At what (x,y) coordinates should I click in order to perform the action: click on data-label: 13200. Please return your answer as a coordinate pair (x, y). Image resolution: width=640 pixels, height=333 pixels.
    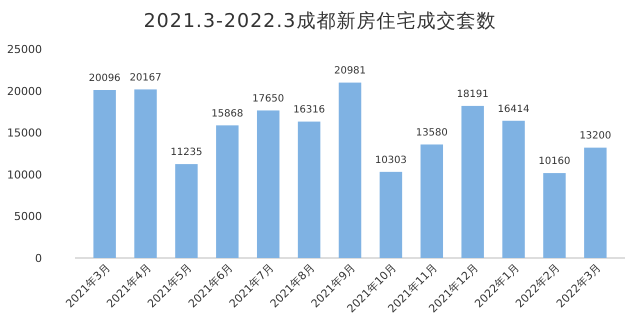
    Looking at the image, I should click on (595, 136).